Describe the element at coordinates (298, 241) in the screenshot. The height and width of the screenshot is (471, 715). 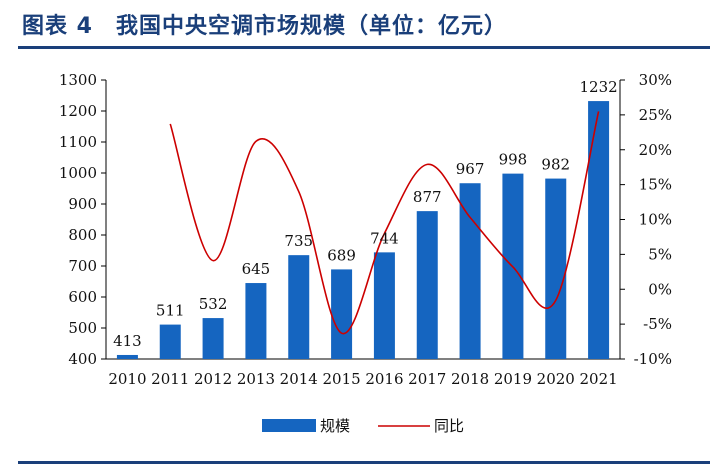
I see `bar-value-label: 735` at that location.